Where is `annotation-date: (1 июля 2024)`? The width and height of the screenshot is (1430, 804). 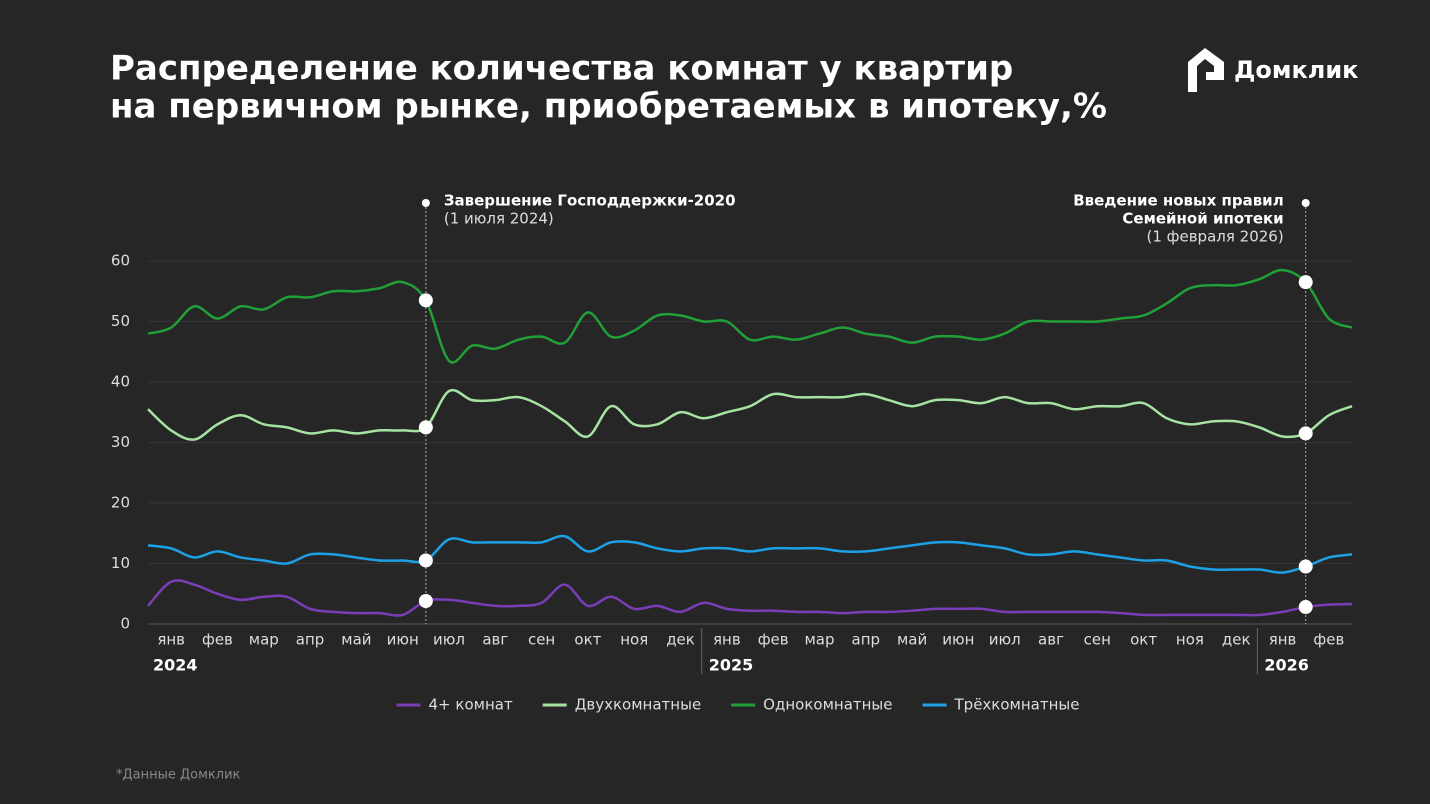 annotation-date: (1 июля 2024) is located at coordinates (499, 219).